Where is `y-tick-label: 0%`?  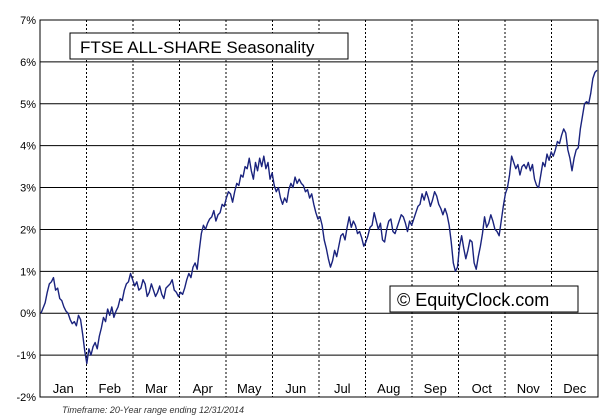 y-tick-label: 0% is located at coordinates (28, 314).